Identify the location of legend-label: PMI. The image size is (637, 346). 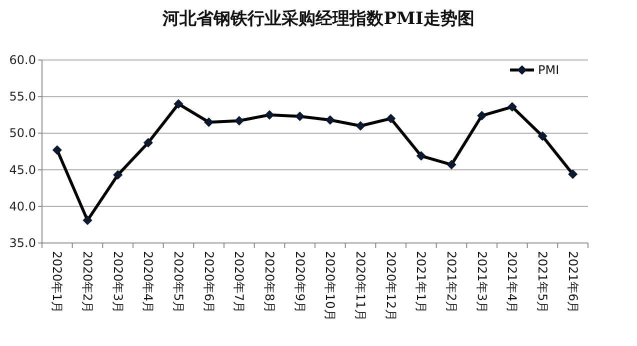
(549, 70).